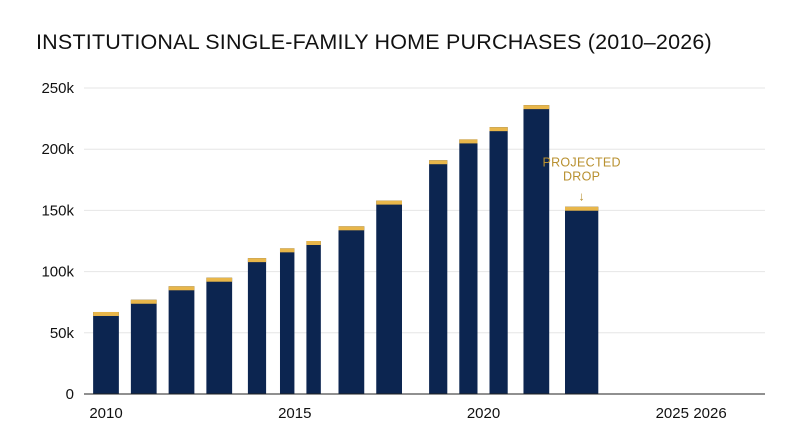 Image resolution: width=800 pixels, height=447 pixels. What do you see at coordinates (57, 241) in the screenshot?
I see `y-axis-ticks: 0 50k 100k 150k 200k 250k` at bounding box center [57, 241].